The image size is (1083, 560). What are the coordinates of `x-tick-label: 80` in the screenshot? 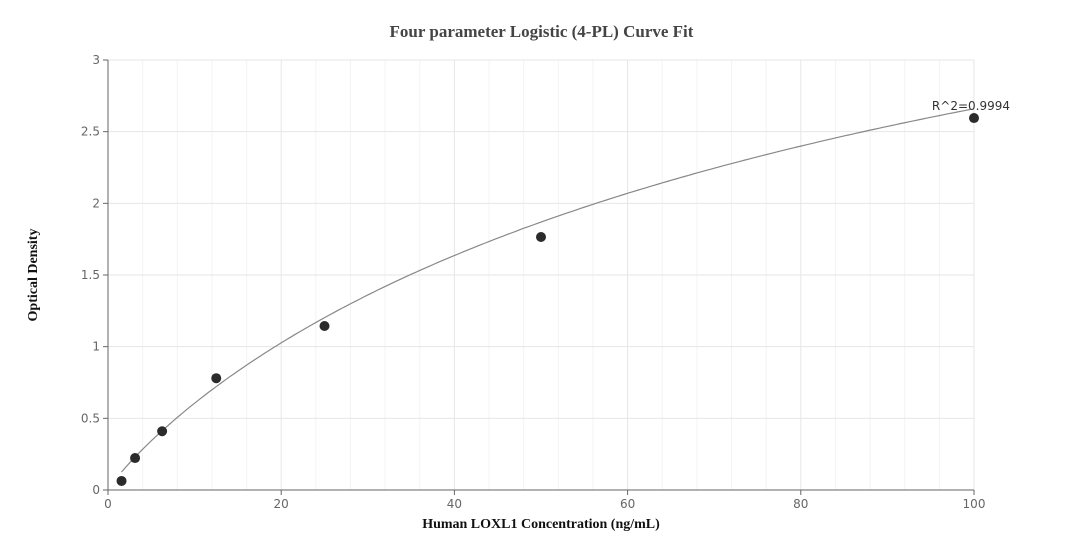 It's located at (800, 504).